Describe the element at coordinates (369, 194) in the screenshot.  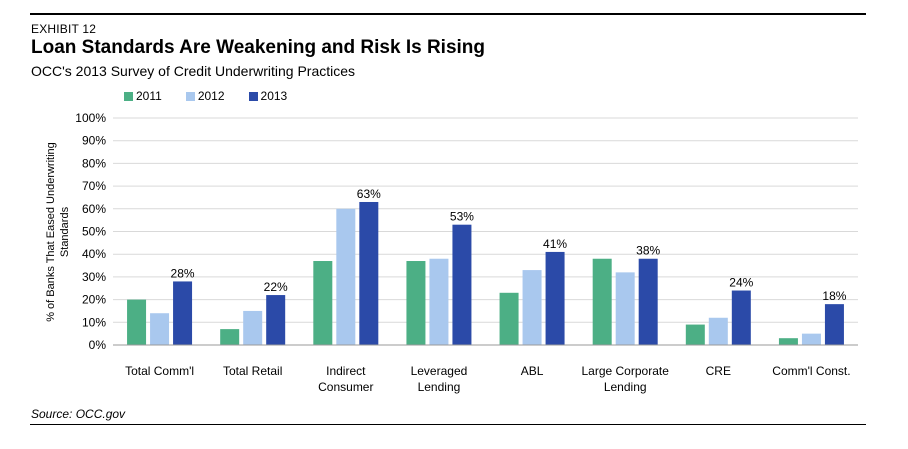
I see `data-label: 63%` at that location.